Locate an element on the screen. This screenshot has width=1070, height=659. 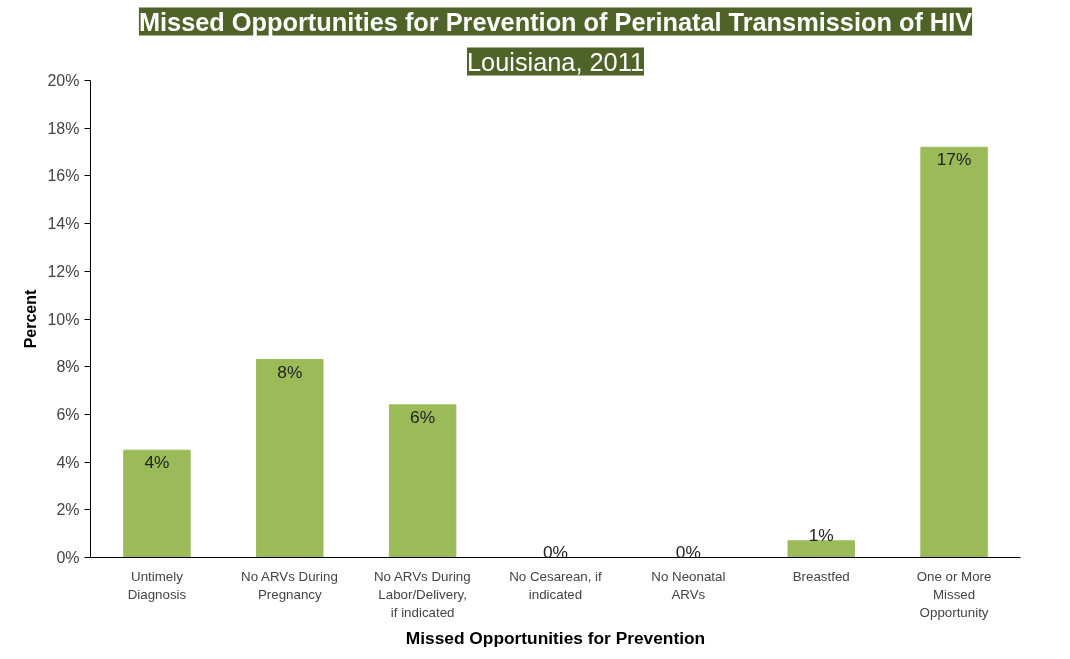
y-tick-label: 10% is located at coordinates (63, 319).